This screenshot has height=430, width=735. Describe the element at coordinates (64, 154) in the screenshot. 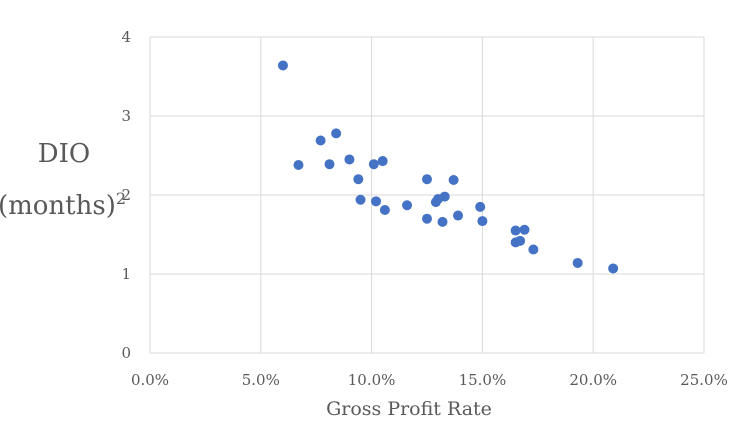

I see `y-axis-title-line1: DIO` at that location.